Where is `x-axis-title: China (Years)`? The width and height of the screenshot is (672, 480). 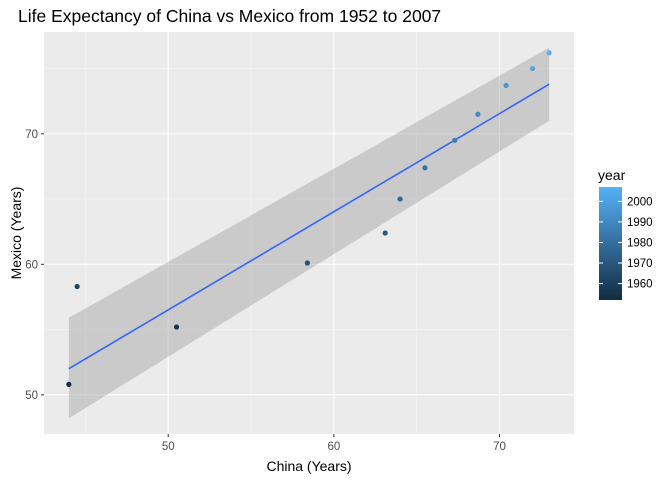
x-axis-title: China (Years) is located at coordinates (308, 466).